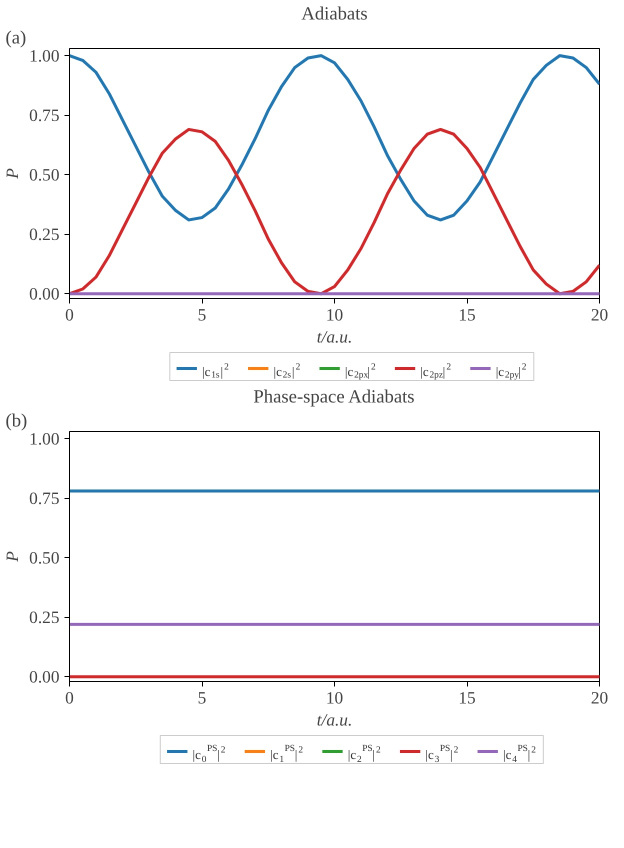  What do you see at coordinates (16, 38) in the screenshot?
I see `text: (a)` at bounding box center [16, 38].